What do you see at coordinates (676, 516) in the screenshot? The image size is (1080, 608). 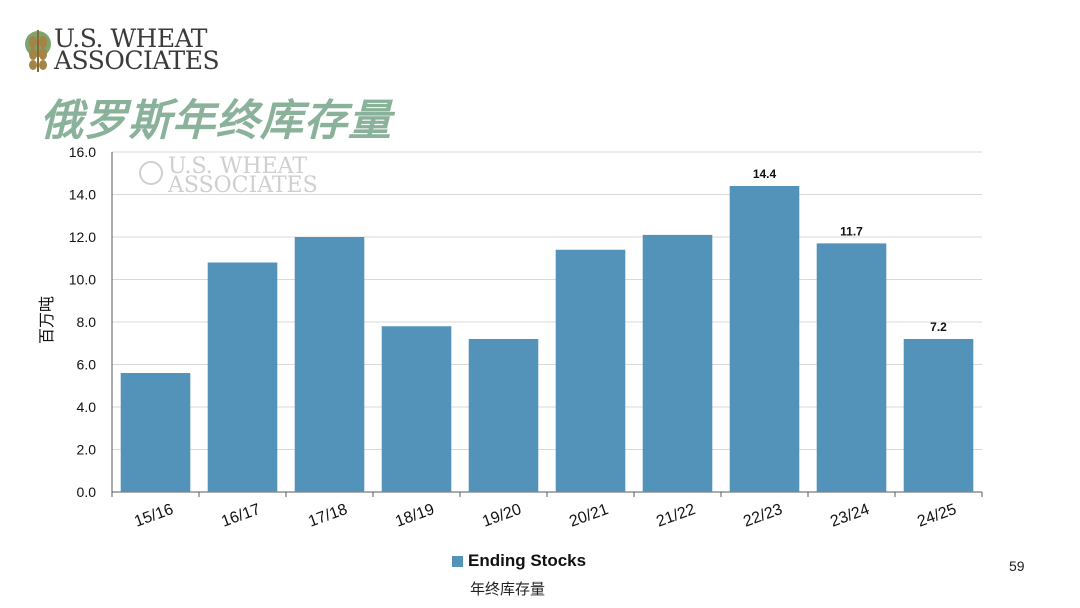 I see `x-tick-label: 21/22` at bounding box center [676, 516].